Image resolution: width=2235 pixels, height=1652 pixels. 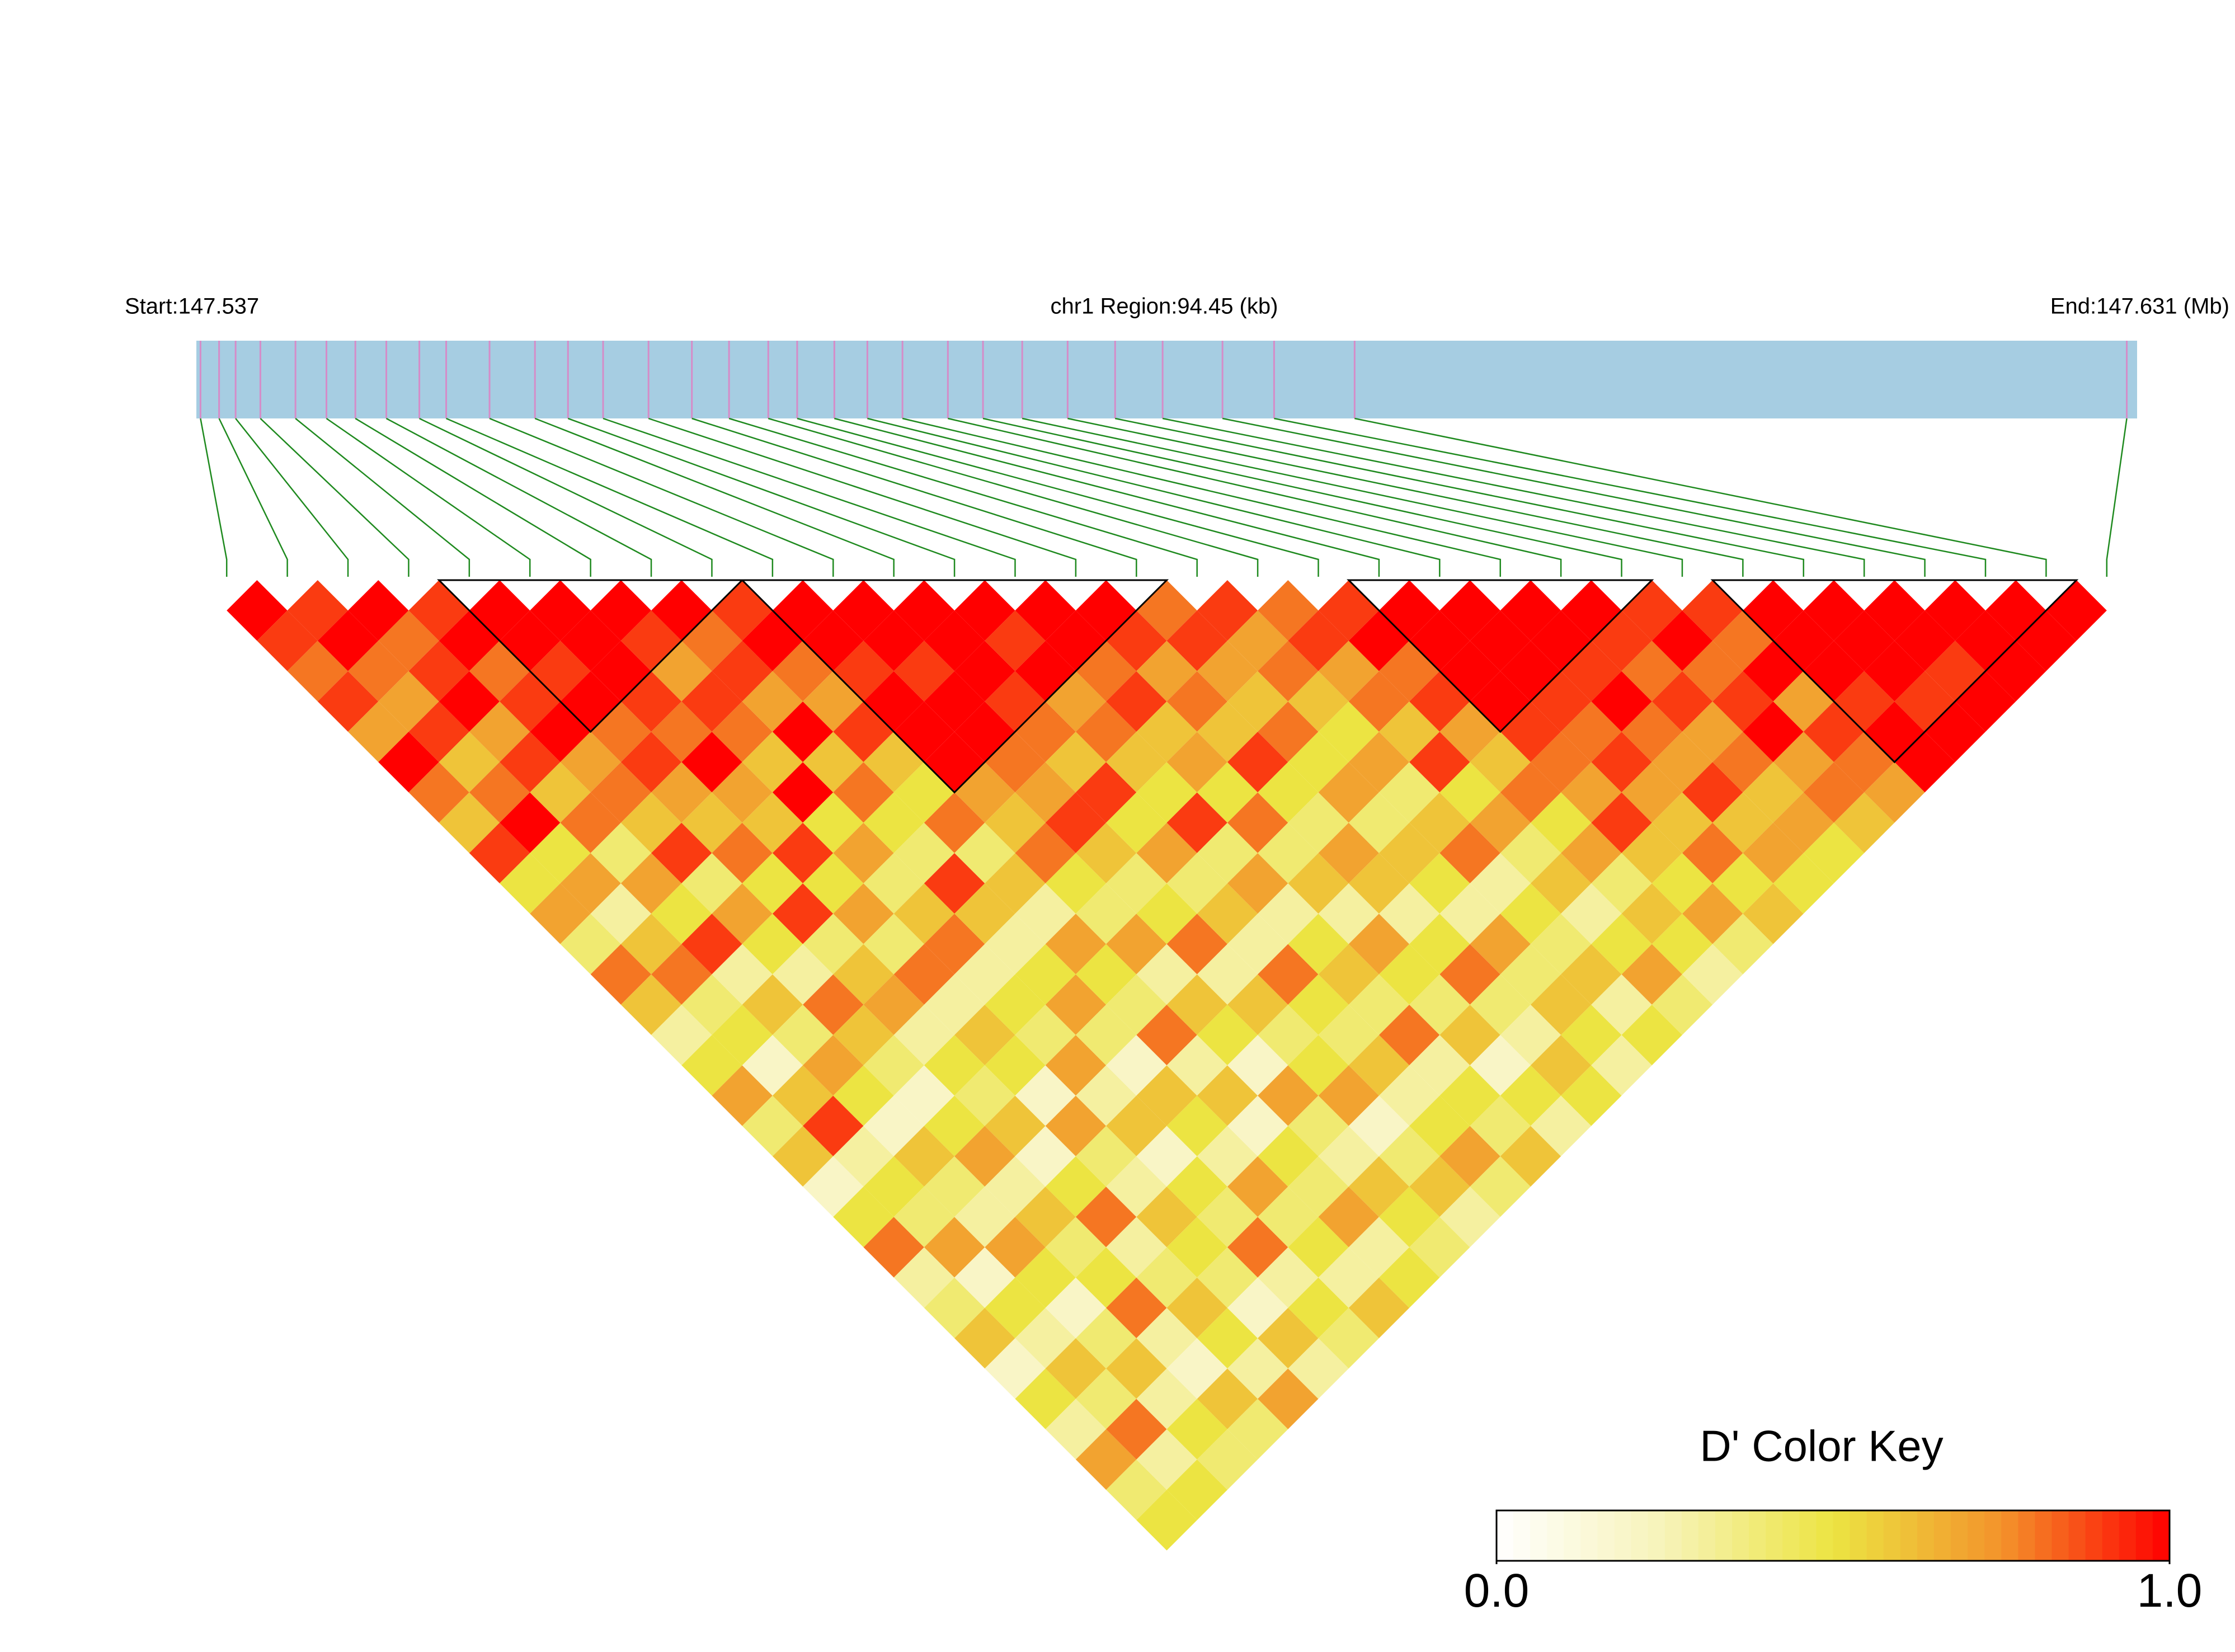 I want to click on color-key-frame, so click(x=1833, y=1536).